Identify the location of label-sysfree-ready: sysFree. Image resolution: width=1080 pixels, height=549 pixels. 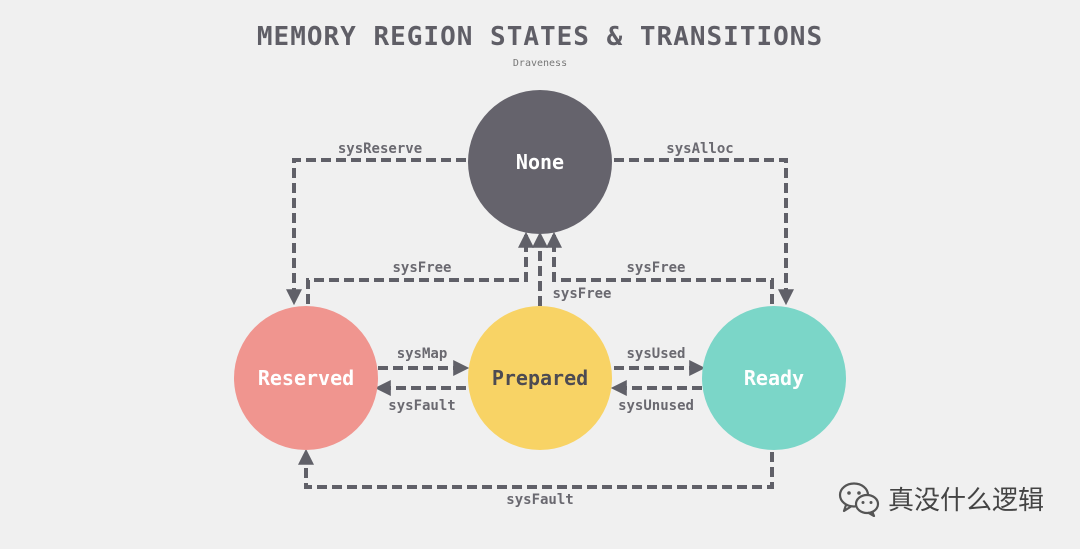
(655, 268).